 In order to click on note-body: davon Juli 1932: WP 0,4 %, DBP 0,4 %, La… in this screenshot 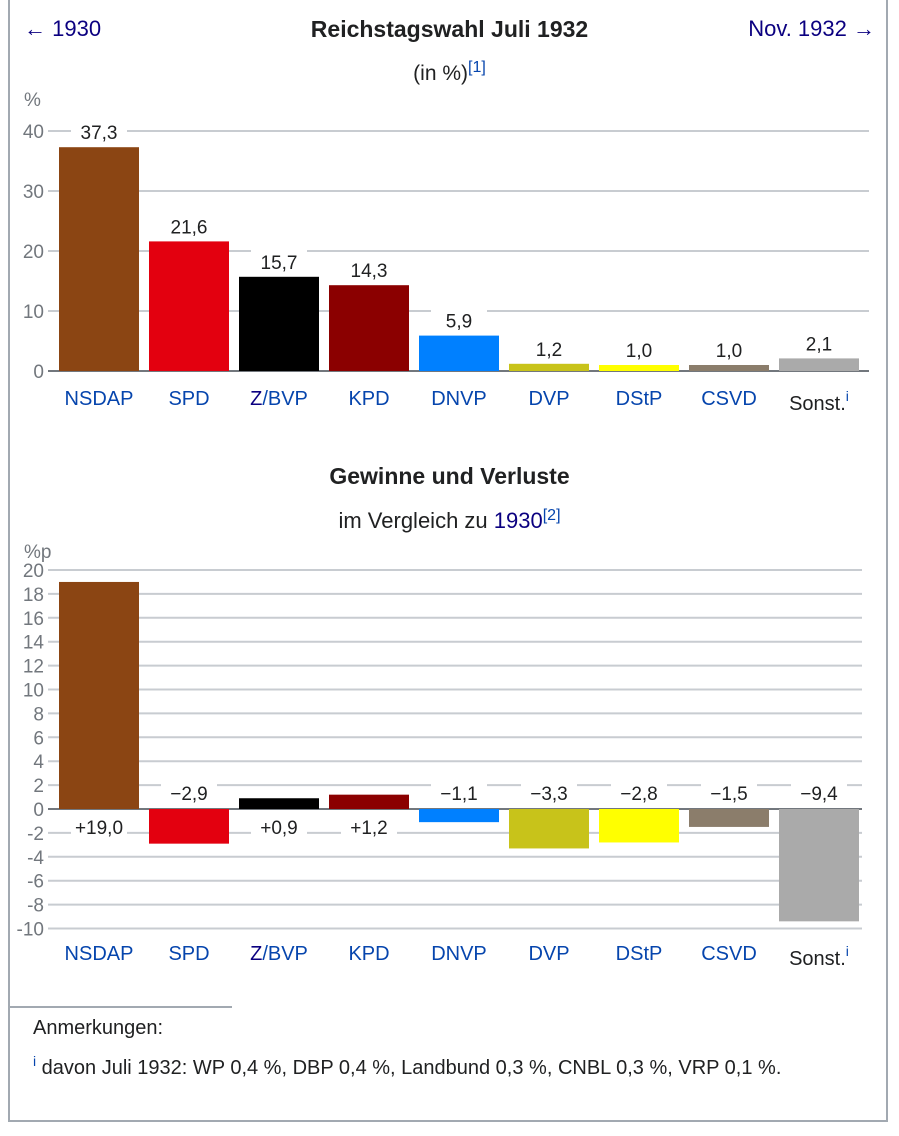, I will do `click(409, 1068)`.